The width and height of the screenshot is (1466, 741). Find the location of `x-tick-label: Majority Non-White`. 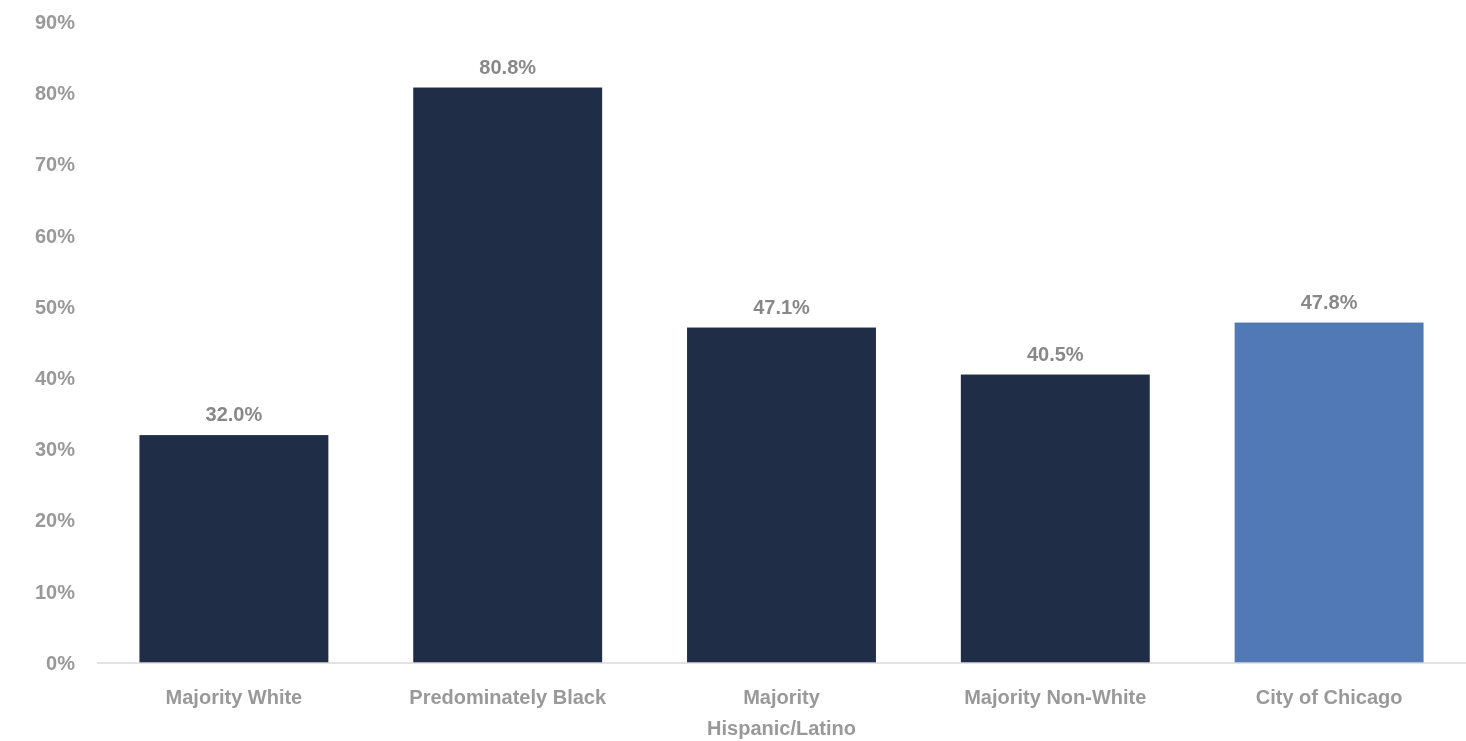

x-tick-label: Majority Non-White is located at coordinates (1055, 697).